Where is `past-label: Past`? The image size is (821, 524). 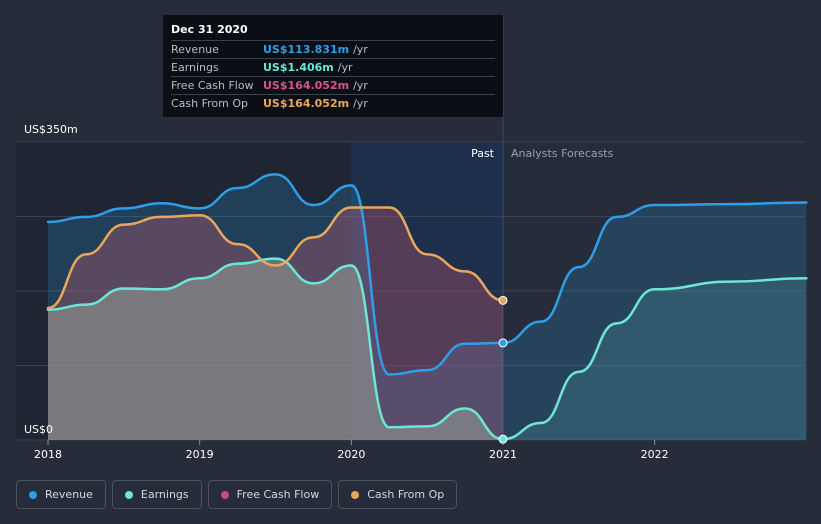
past-label: Past is located at coordinates (483, 153).